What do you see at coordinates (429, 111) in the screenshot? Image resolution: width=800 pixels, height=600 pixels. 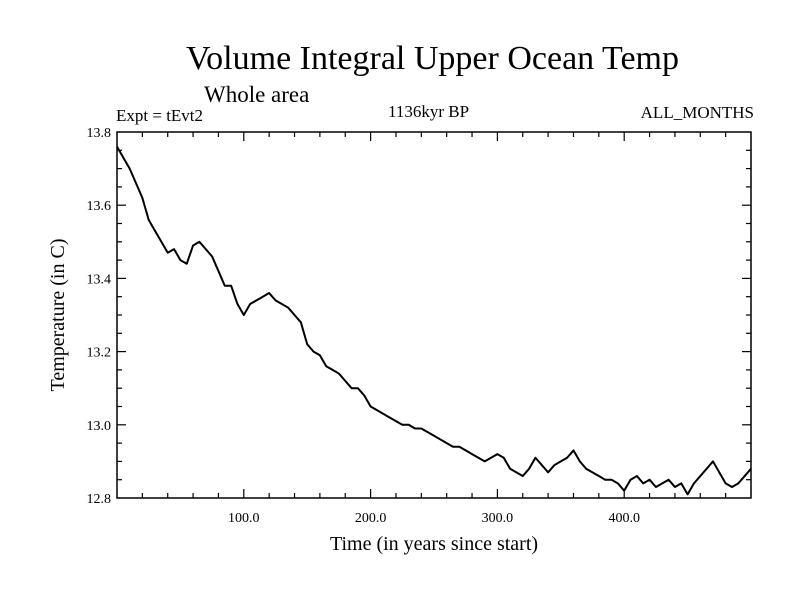 I see `period-label: 1136kyr BP` at bounding box center [429, 111].